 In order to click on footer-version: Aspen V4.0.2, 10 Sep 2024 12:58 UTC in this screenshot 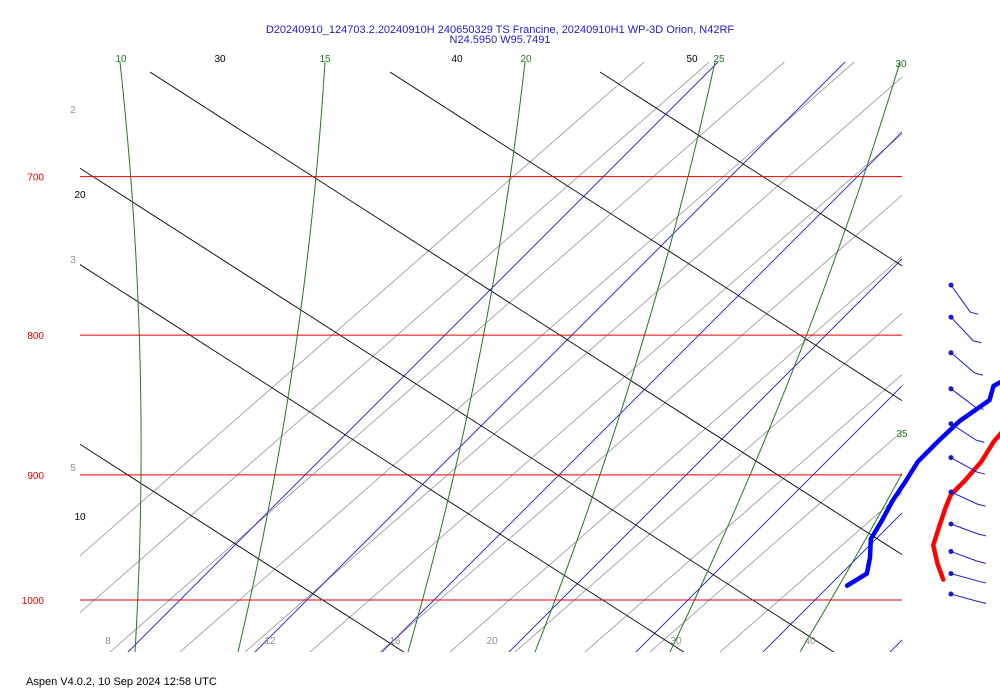, I will do `click(121, 682)`.